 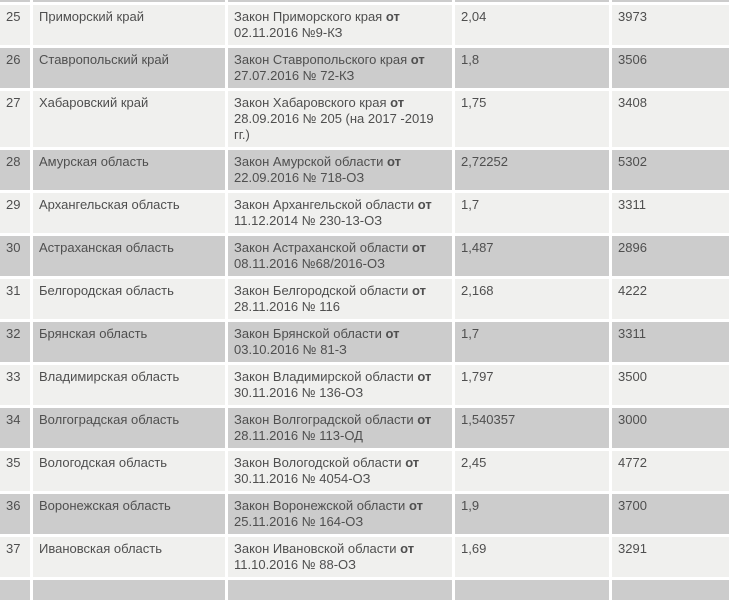 What do you see at coordinates (488, 419) in the screenshot?
I see `coefficient-value: 1,540357` at bounding box center [488, 419].